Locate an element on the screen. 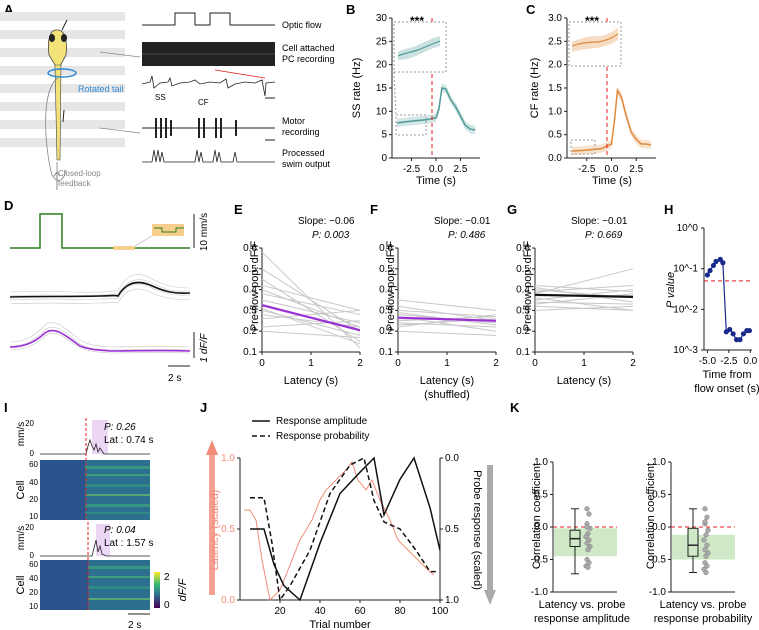 The height and width of the screenshot is (630, 759). i-bot-tick-0: 0 is located at coordinates (32, 555).